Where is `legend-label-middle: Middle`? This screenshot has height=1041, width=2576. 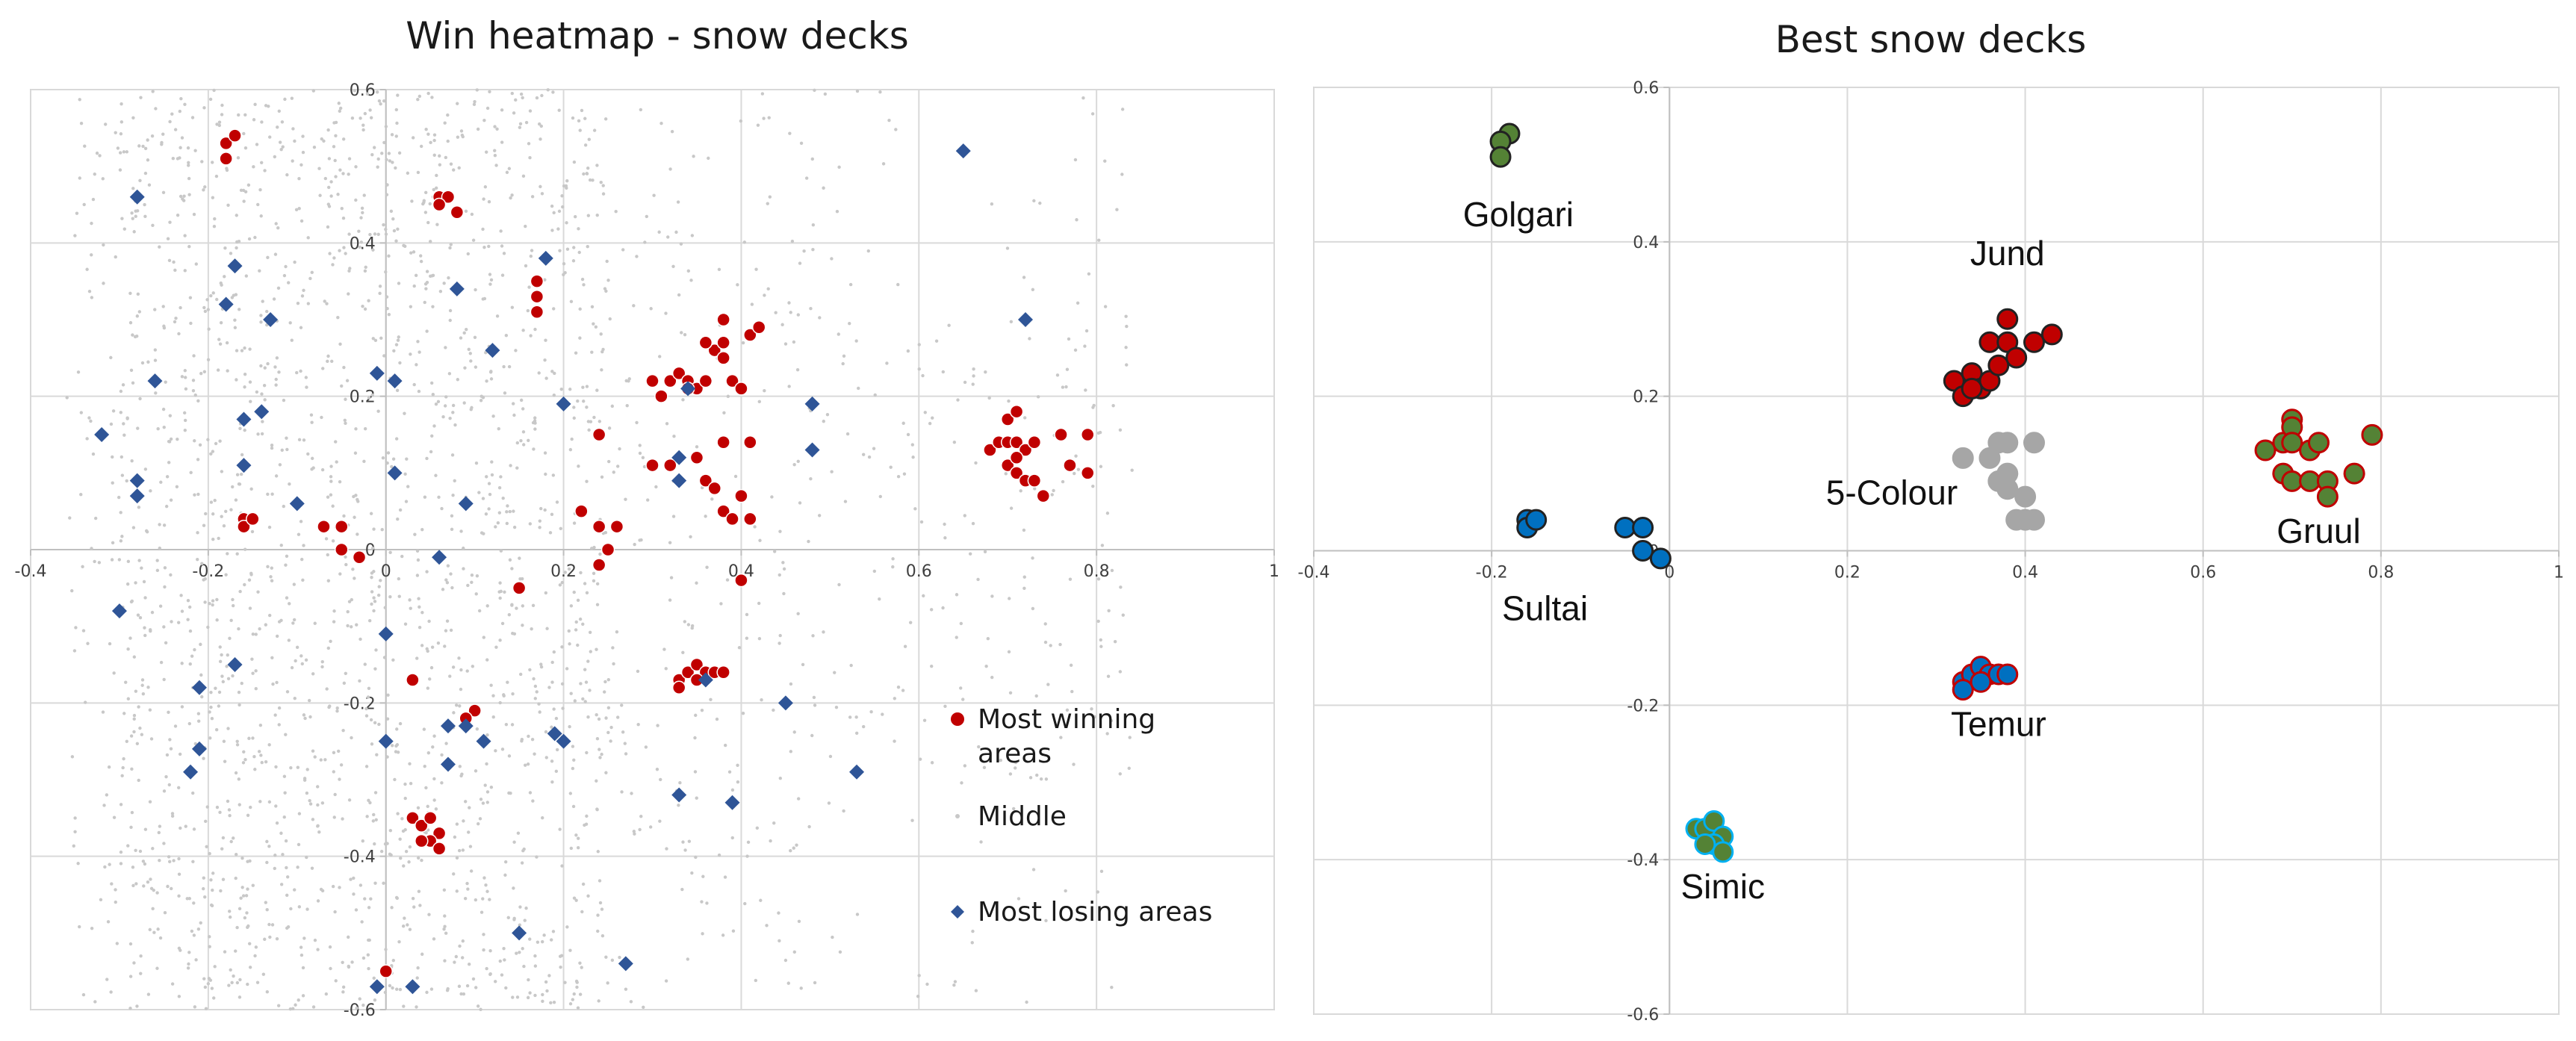
legend-label-middle: Middle is located at coordinates (1023, 816).